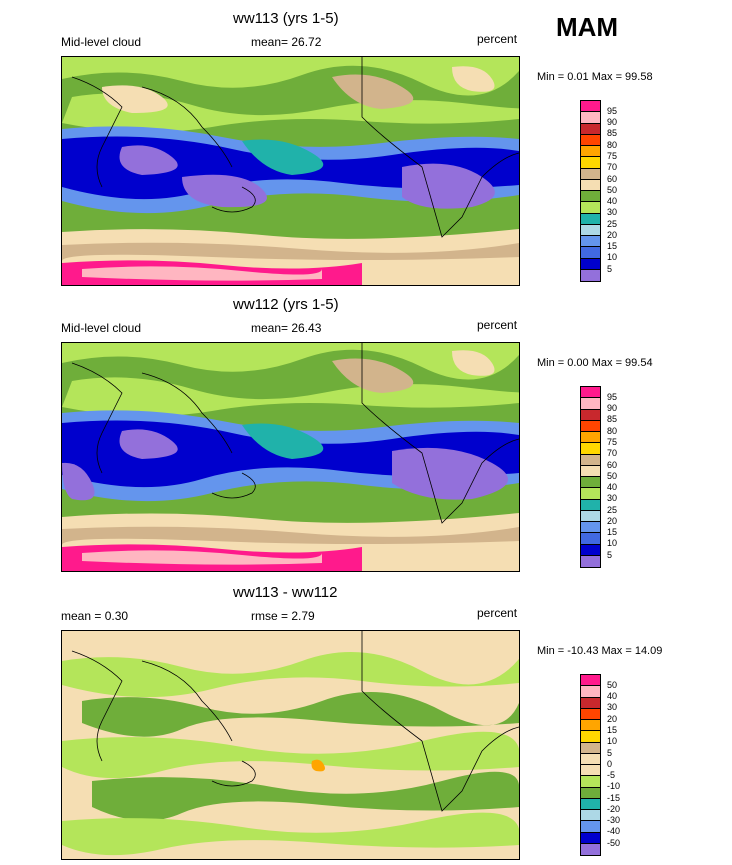 This screenshot has width=732, height=865. What do you see at coordinates (612, 179) in the screenshot?
I see `panel-1-tick: 60` at bounding box center [612, 179].